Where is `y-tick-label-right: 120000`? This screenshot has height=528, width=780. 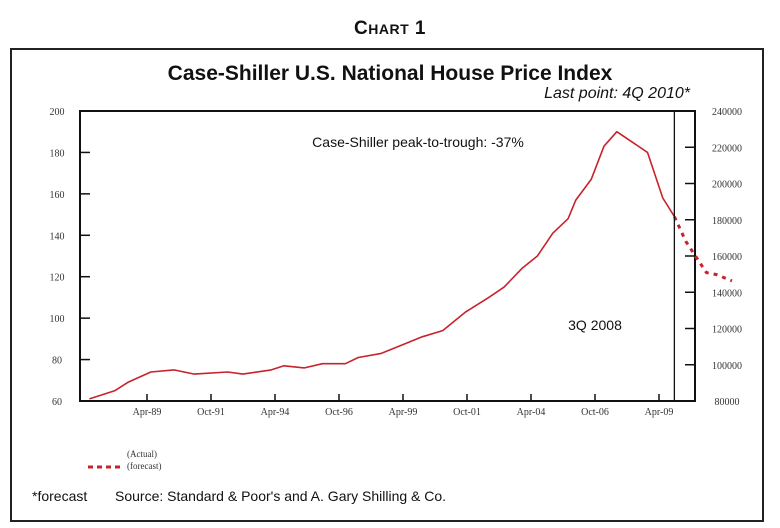 y-tick-label-right: 120000 is located at coordinates (727, 330).